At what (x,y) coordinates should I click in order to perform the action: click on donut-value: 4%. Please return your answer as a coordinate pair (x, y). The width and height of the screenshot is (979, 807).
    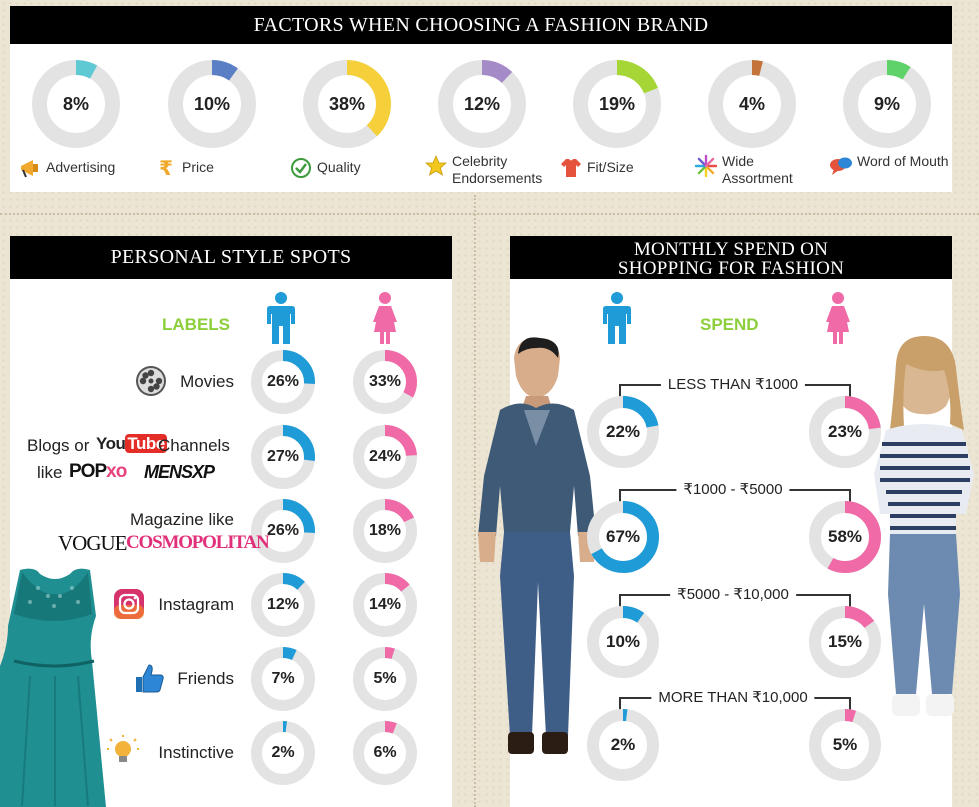
    Looking at the image, I should click on (751, 103).